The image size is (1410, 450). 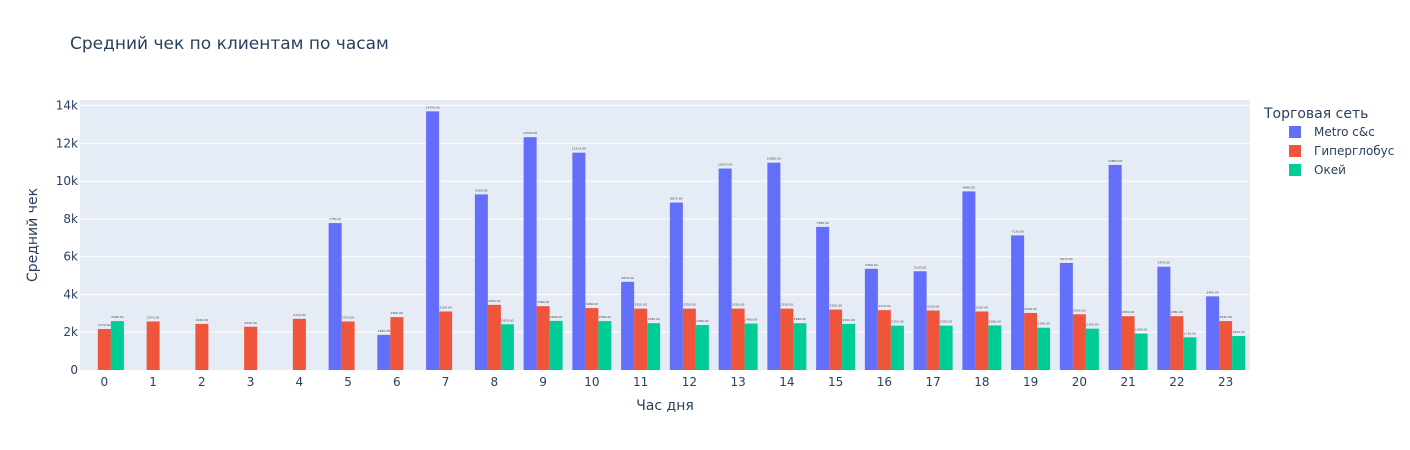 I want to click on data-label: 2480.00, so click(x=800, y=319).